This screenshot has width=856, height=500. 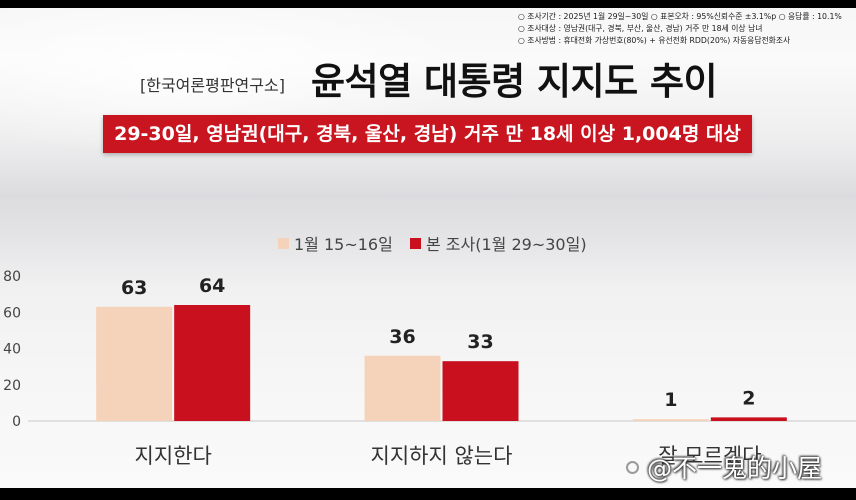 What do you see at coordinates (428, 4) in the screenshot?
I see `top-letterbox-bar` at bounding box center [428, 4].